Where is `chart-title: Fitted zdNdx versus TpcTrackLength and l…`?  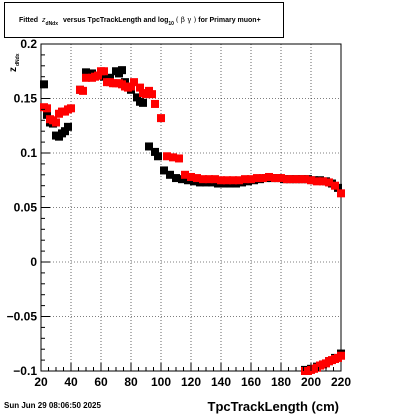
chart-title: Fitted zdNdx versus TpcTrackLength and l… is located at coordinates (140, 21).